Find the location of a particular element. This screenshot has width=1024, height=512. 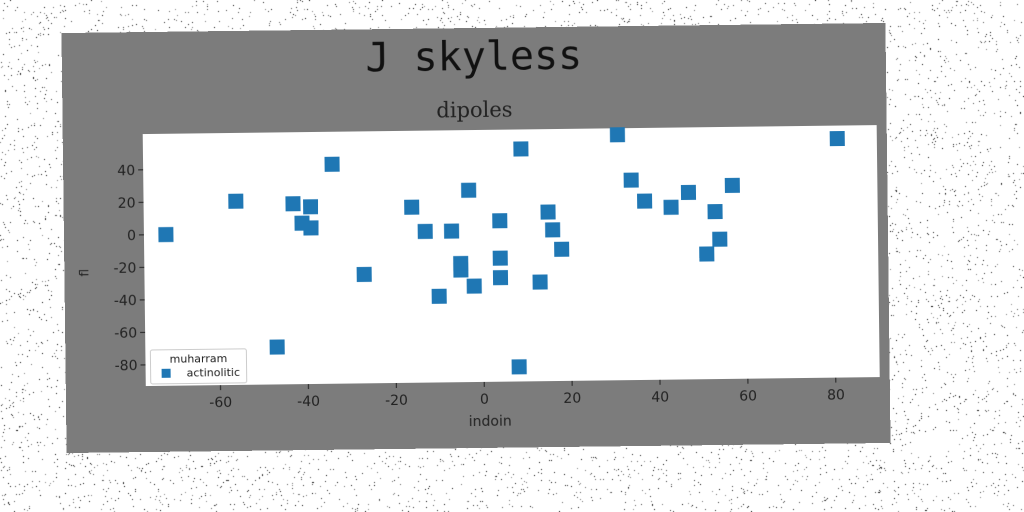

legend-marker is located at coordinates (166, 373).